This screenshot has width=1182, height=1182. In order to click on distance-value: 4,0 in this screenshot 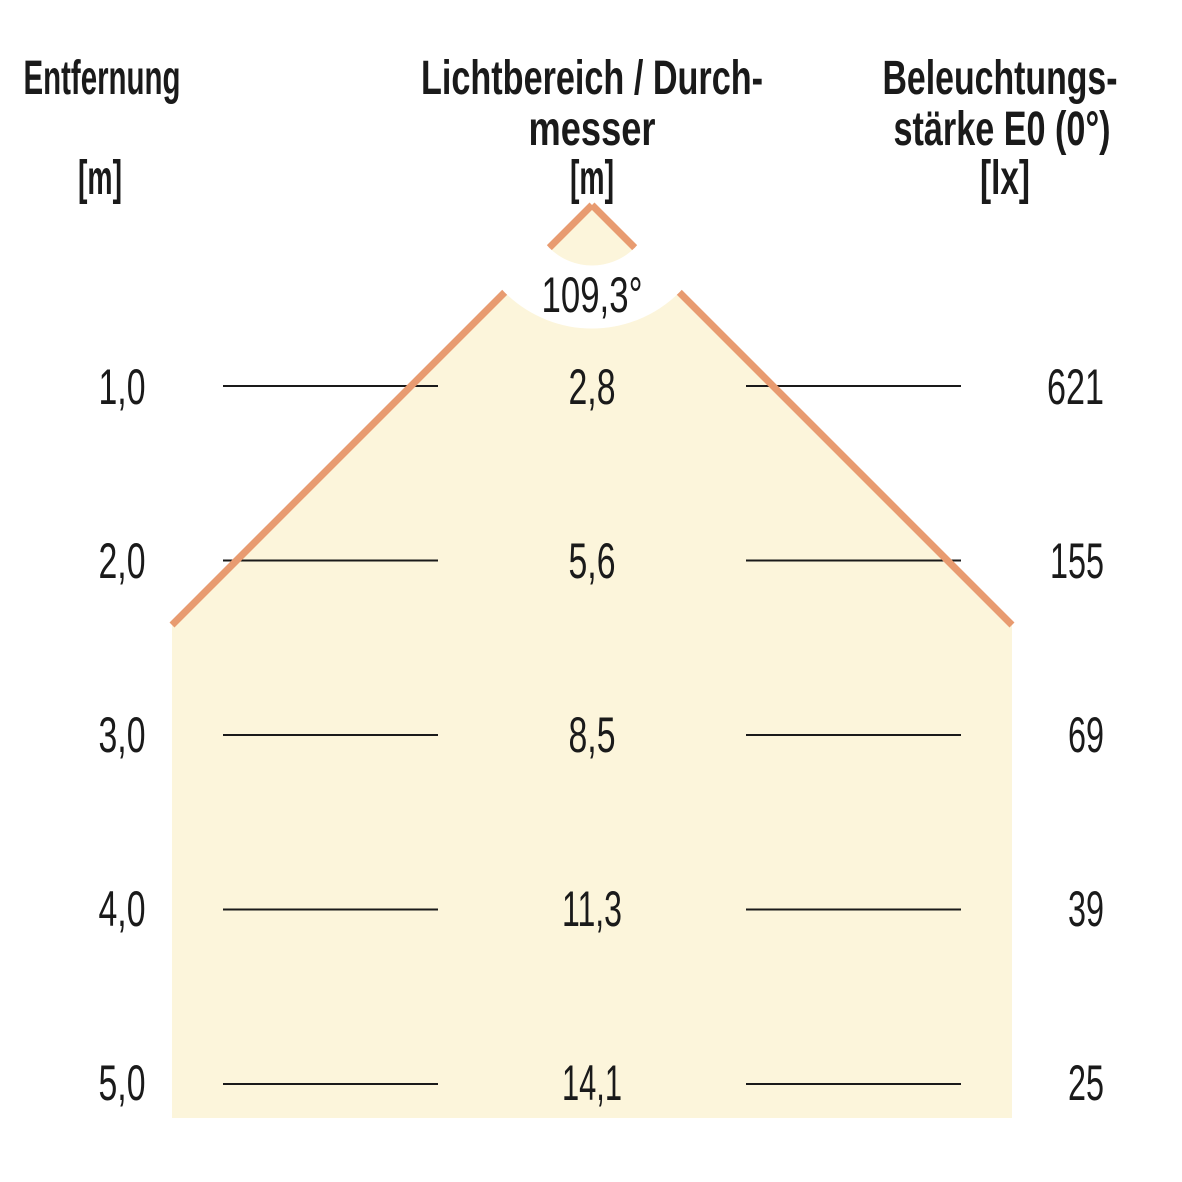, I will do `click(122, 909)`.